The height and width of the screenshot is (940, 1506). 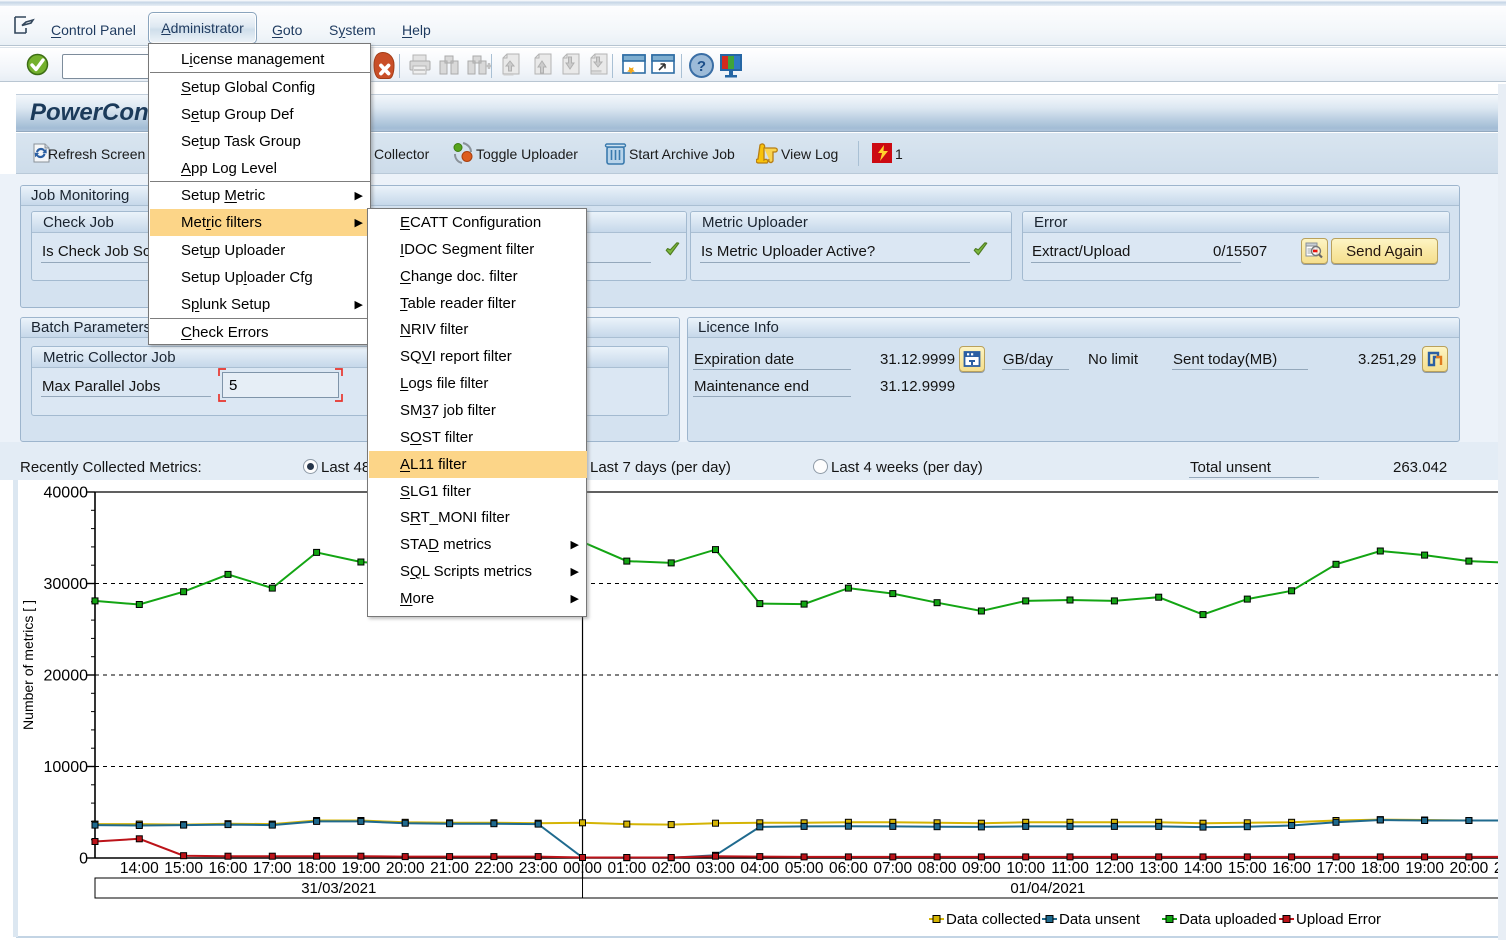 What do you see at coordinates (759, 868) in the screenshot?
I see `svg-text: 04:00` at bounding box center [759, 868].